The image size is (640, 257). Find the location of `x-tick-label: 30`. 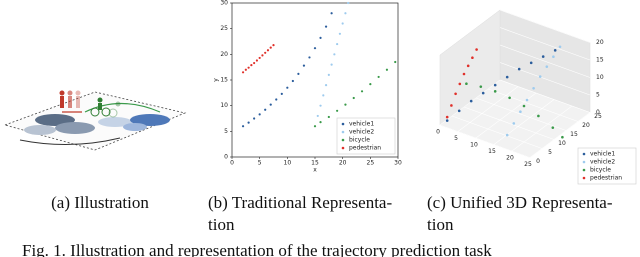

x-tick-label: 30 is located at coordinates (398, 163).